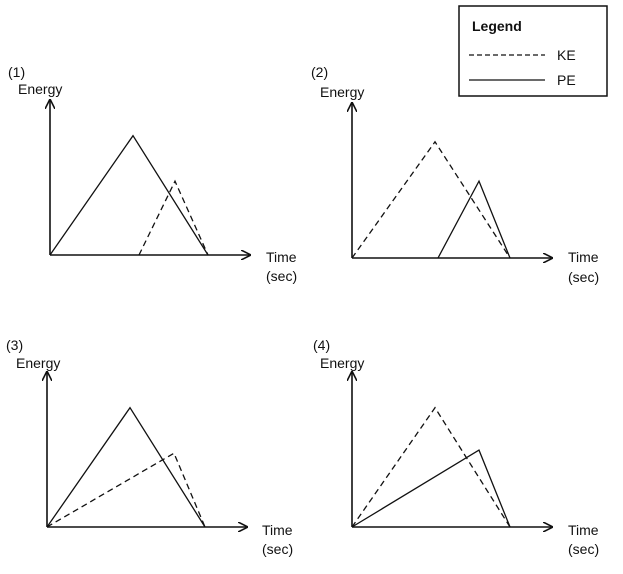  Describe the element at coordinates (321, 345) in the screenshot. I see `graph-number: (4)` at that location.